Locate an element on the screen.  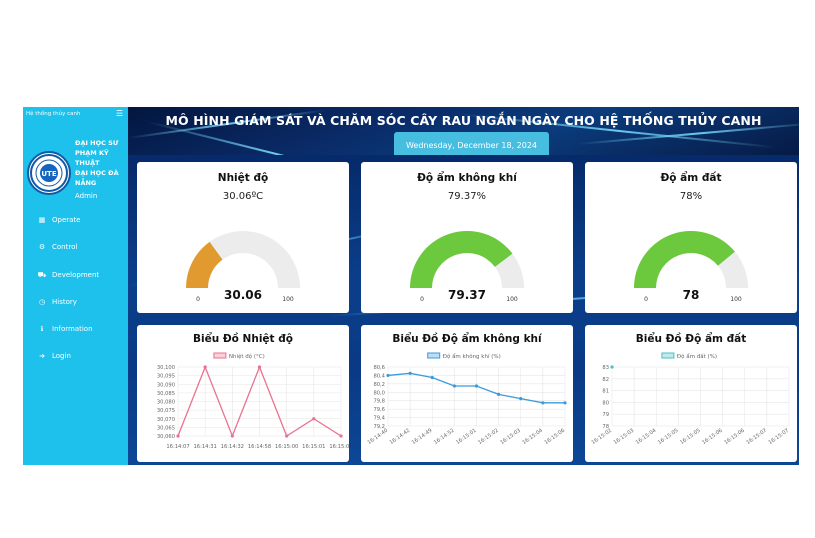
sidebar-item-development: ⛟ Development is located at coordinates (68, 275).